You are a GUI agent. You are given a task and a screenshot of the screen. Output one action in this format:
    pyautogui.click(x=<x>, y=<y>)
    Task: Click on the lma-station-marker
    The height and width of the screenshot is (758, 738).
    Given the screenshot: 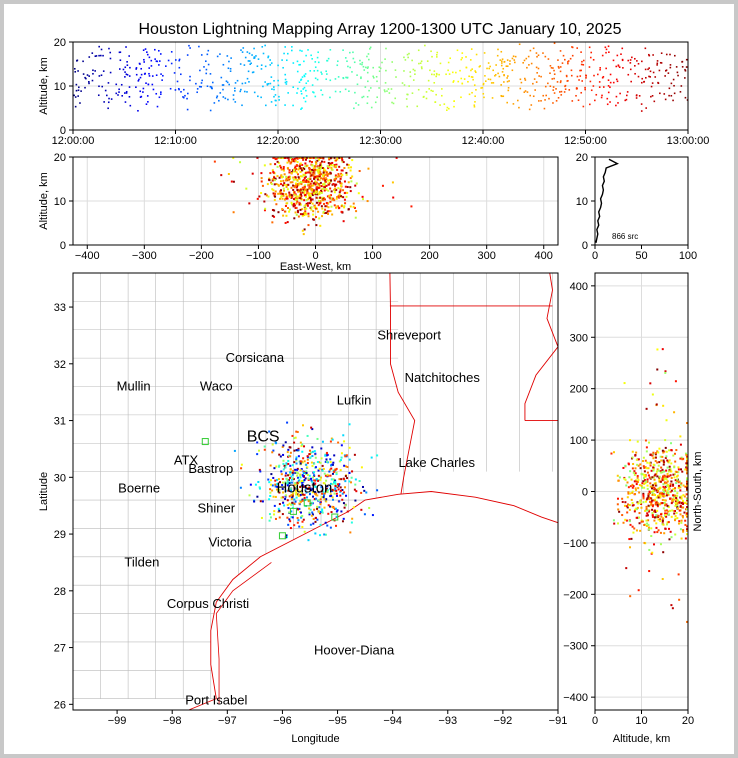 What is the action you would take?
    pyautogui.click(x=205, y=442)
    